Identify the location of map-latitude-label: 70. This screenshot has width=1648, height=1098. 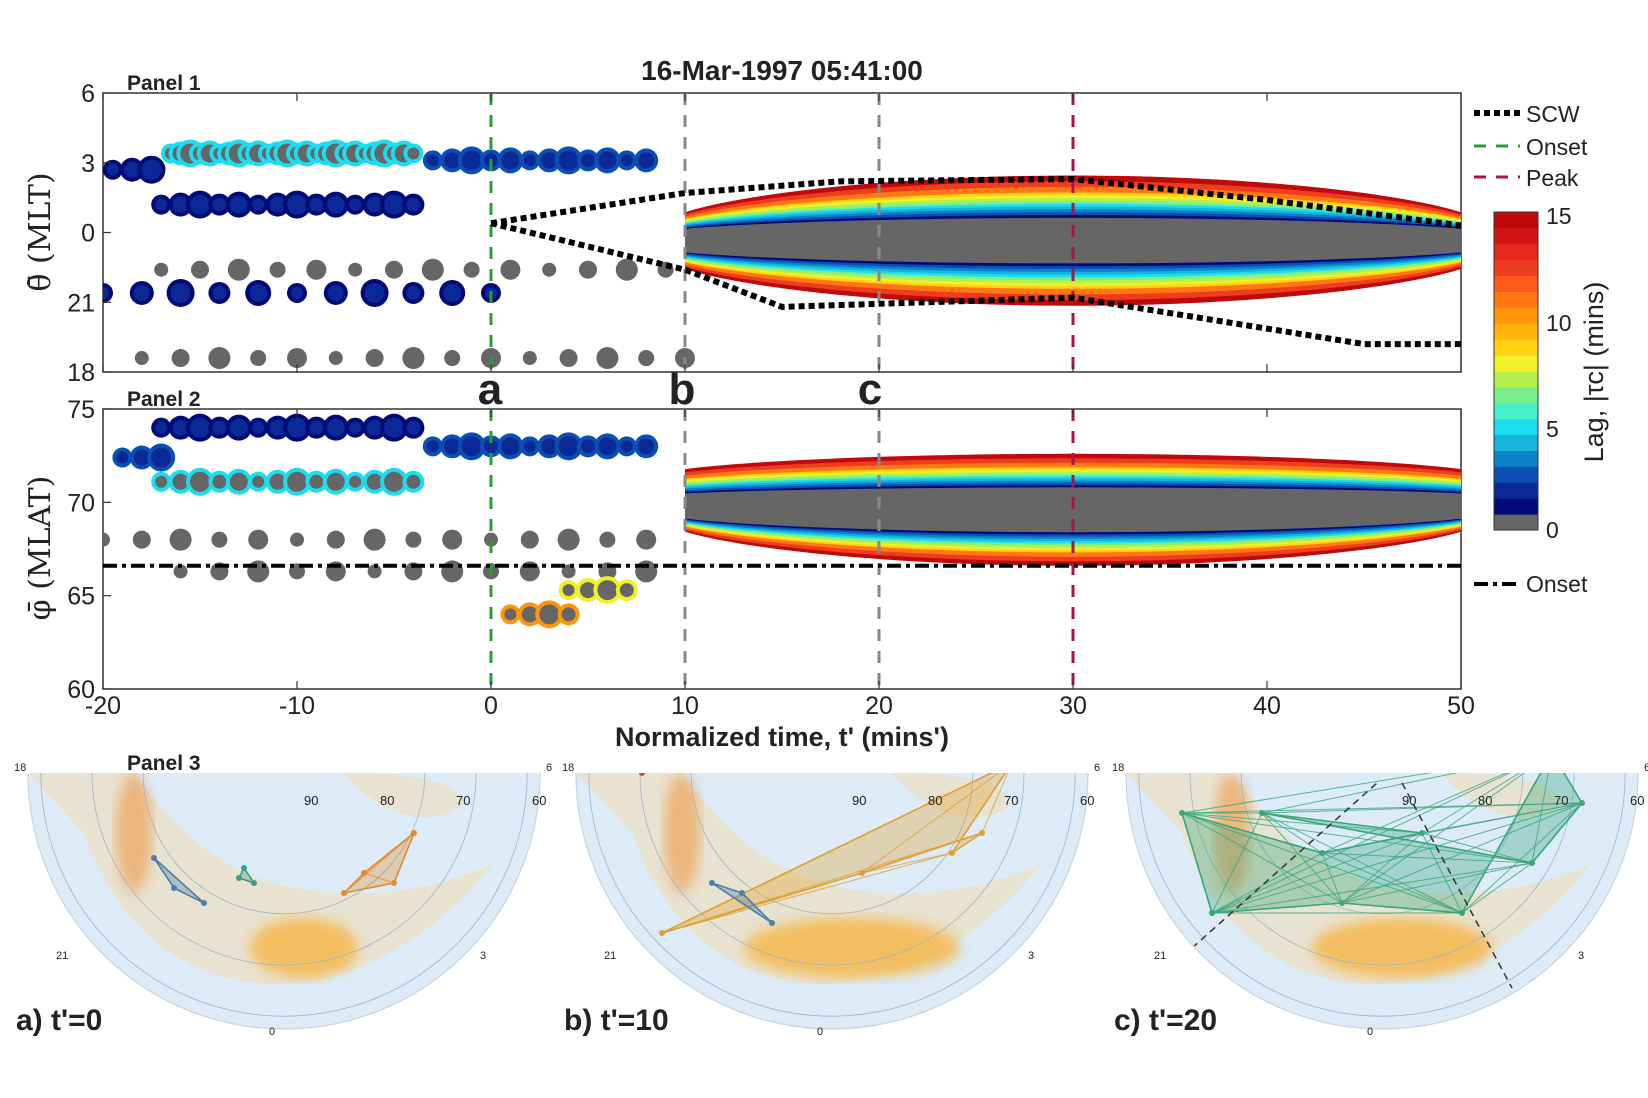
(463, 800).